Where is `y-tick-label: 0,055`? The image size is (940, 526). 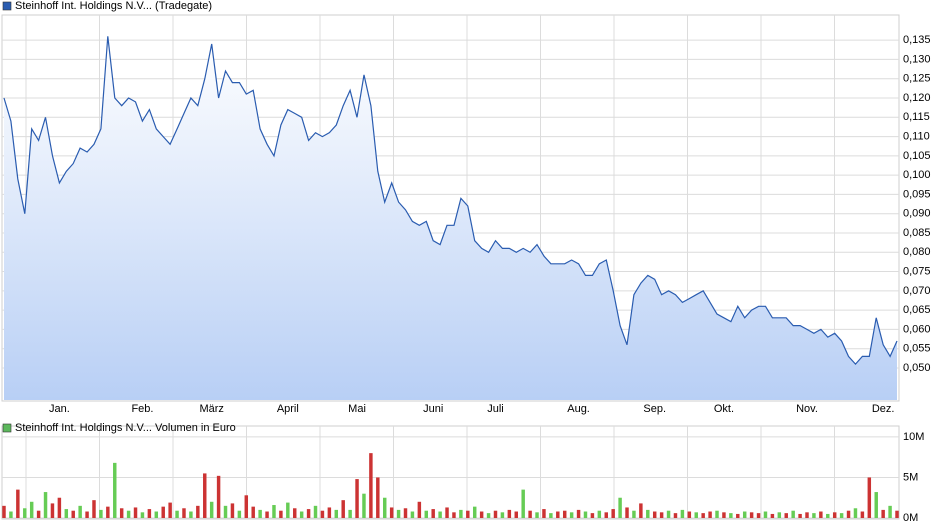
y-tick-label: 0,055 is located at coordinates (917, 349).